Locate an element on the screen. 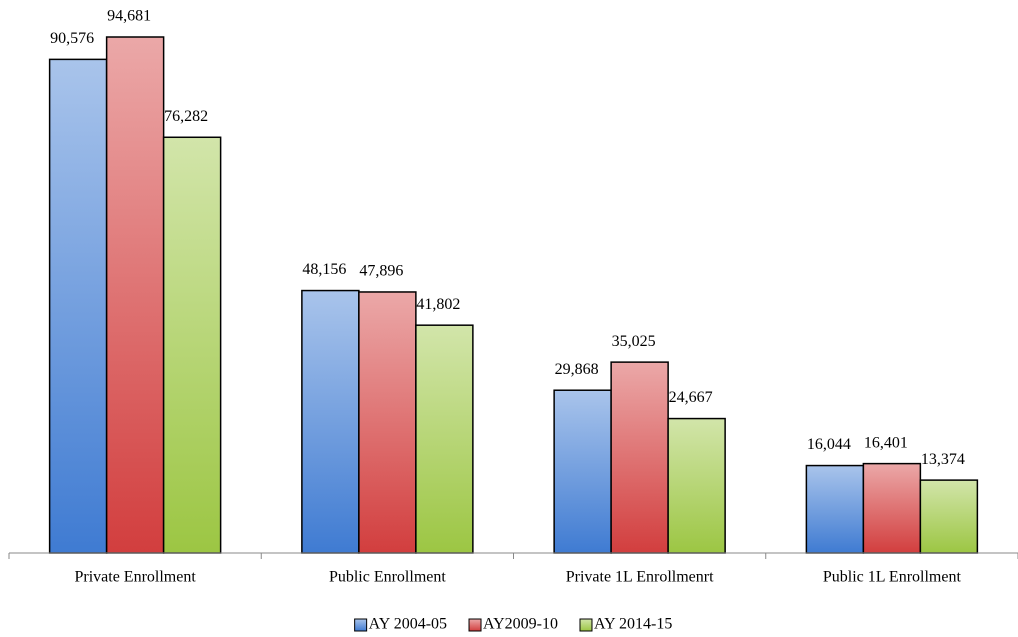 The height and width of the screenshot is (637, 1018). legend: AY 2004-05 AY2009-10 AY 2014-15 is located at coordinates (513, 624).